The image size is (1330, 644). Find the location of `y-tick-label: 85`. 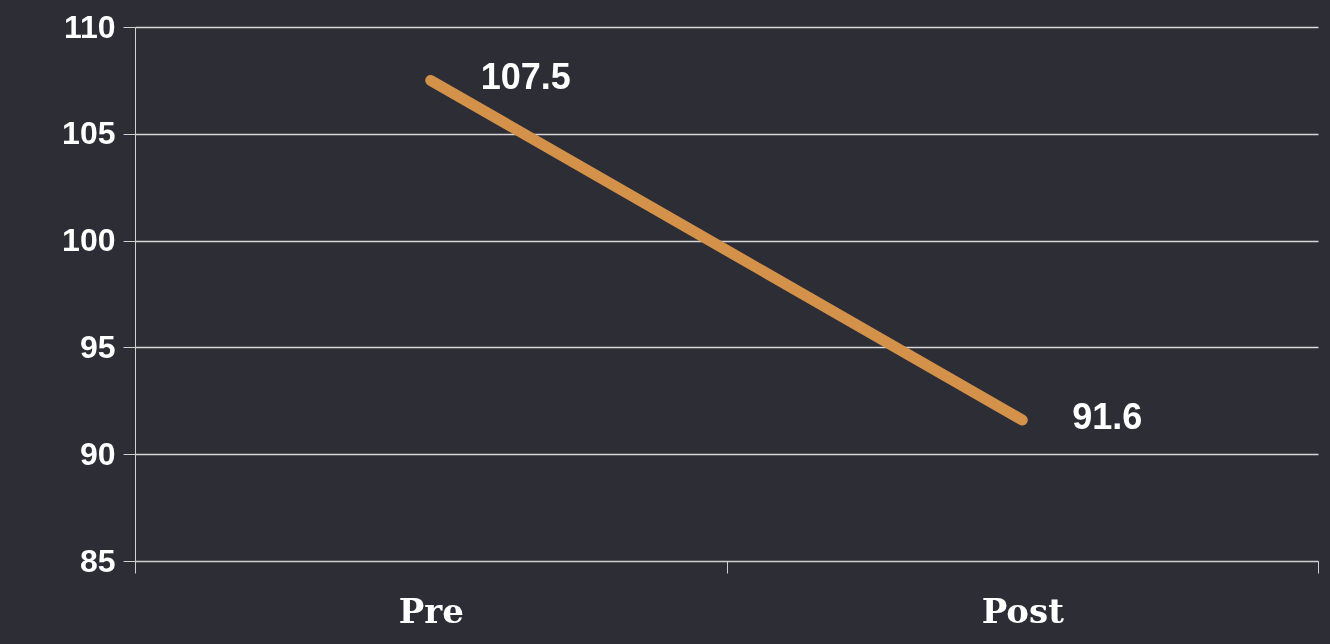

y-tick-label: 85 is located at coordinates (97, 560).